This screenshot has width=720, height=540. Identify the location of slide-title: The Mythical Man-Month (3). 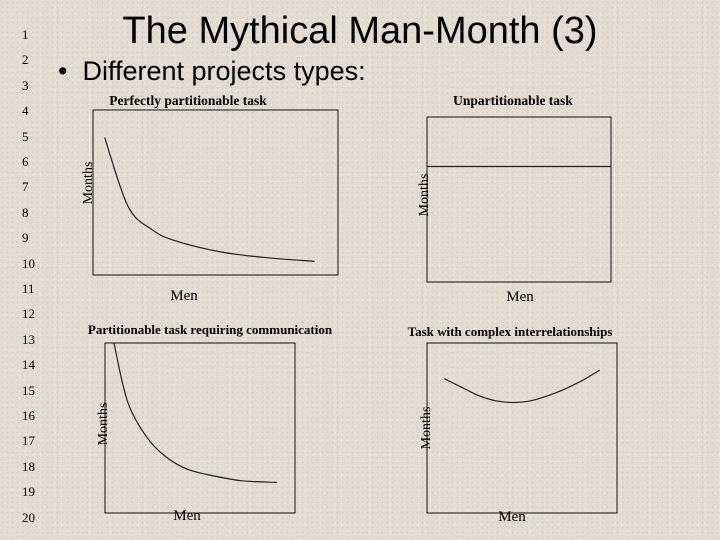
(360, 31).